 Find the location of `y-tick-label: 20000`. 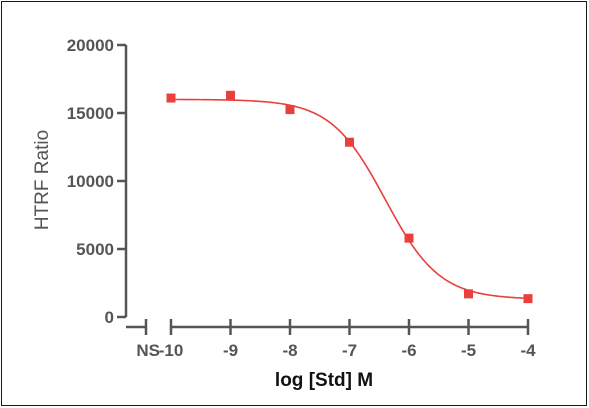

y-tick-label: 20000 is located at coordinates (90, 45).